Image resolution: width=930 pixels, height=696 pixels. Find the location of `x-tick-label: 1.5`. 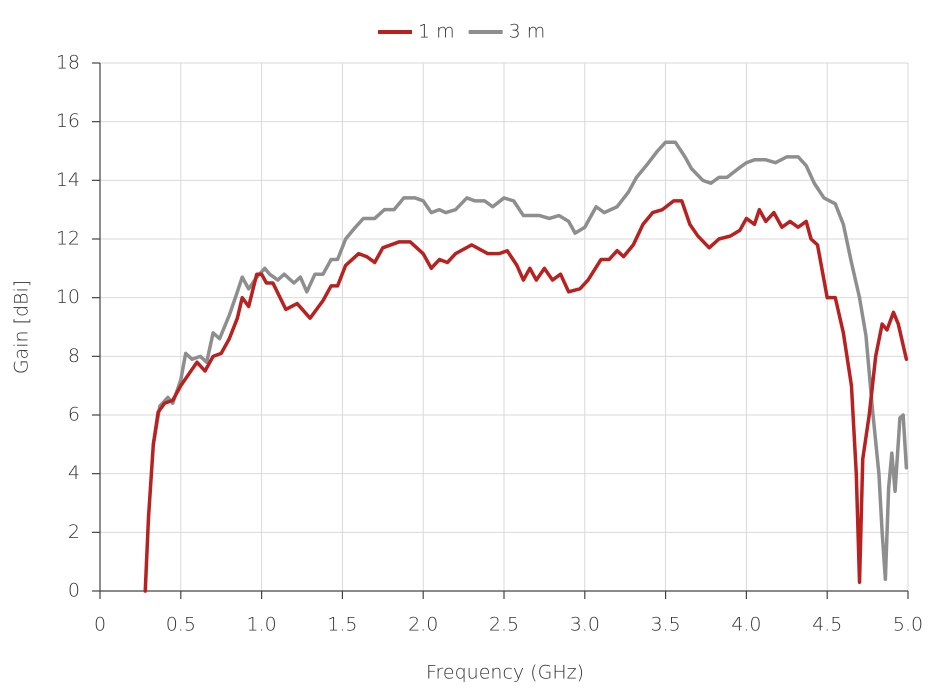

x-tick-label: 1.5 is located at coordinates (342, 625).